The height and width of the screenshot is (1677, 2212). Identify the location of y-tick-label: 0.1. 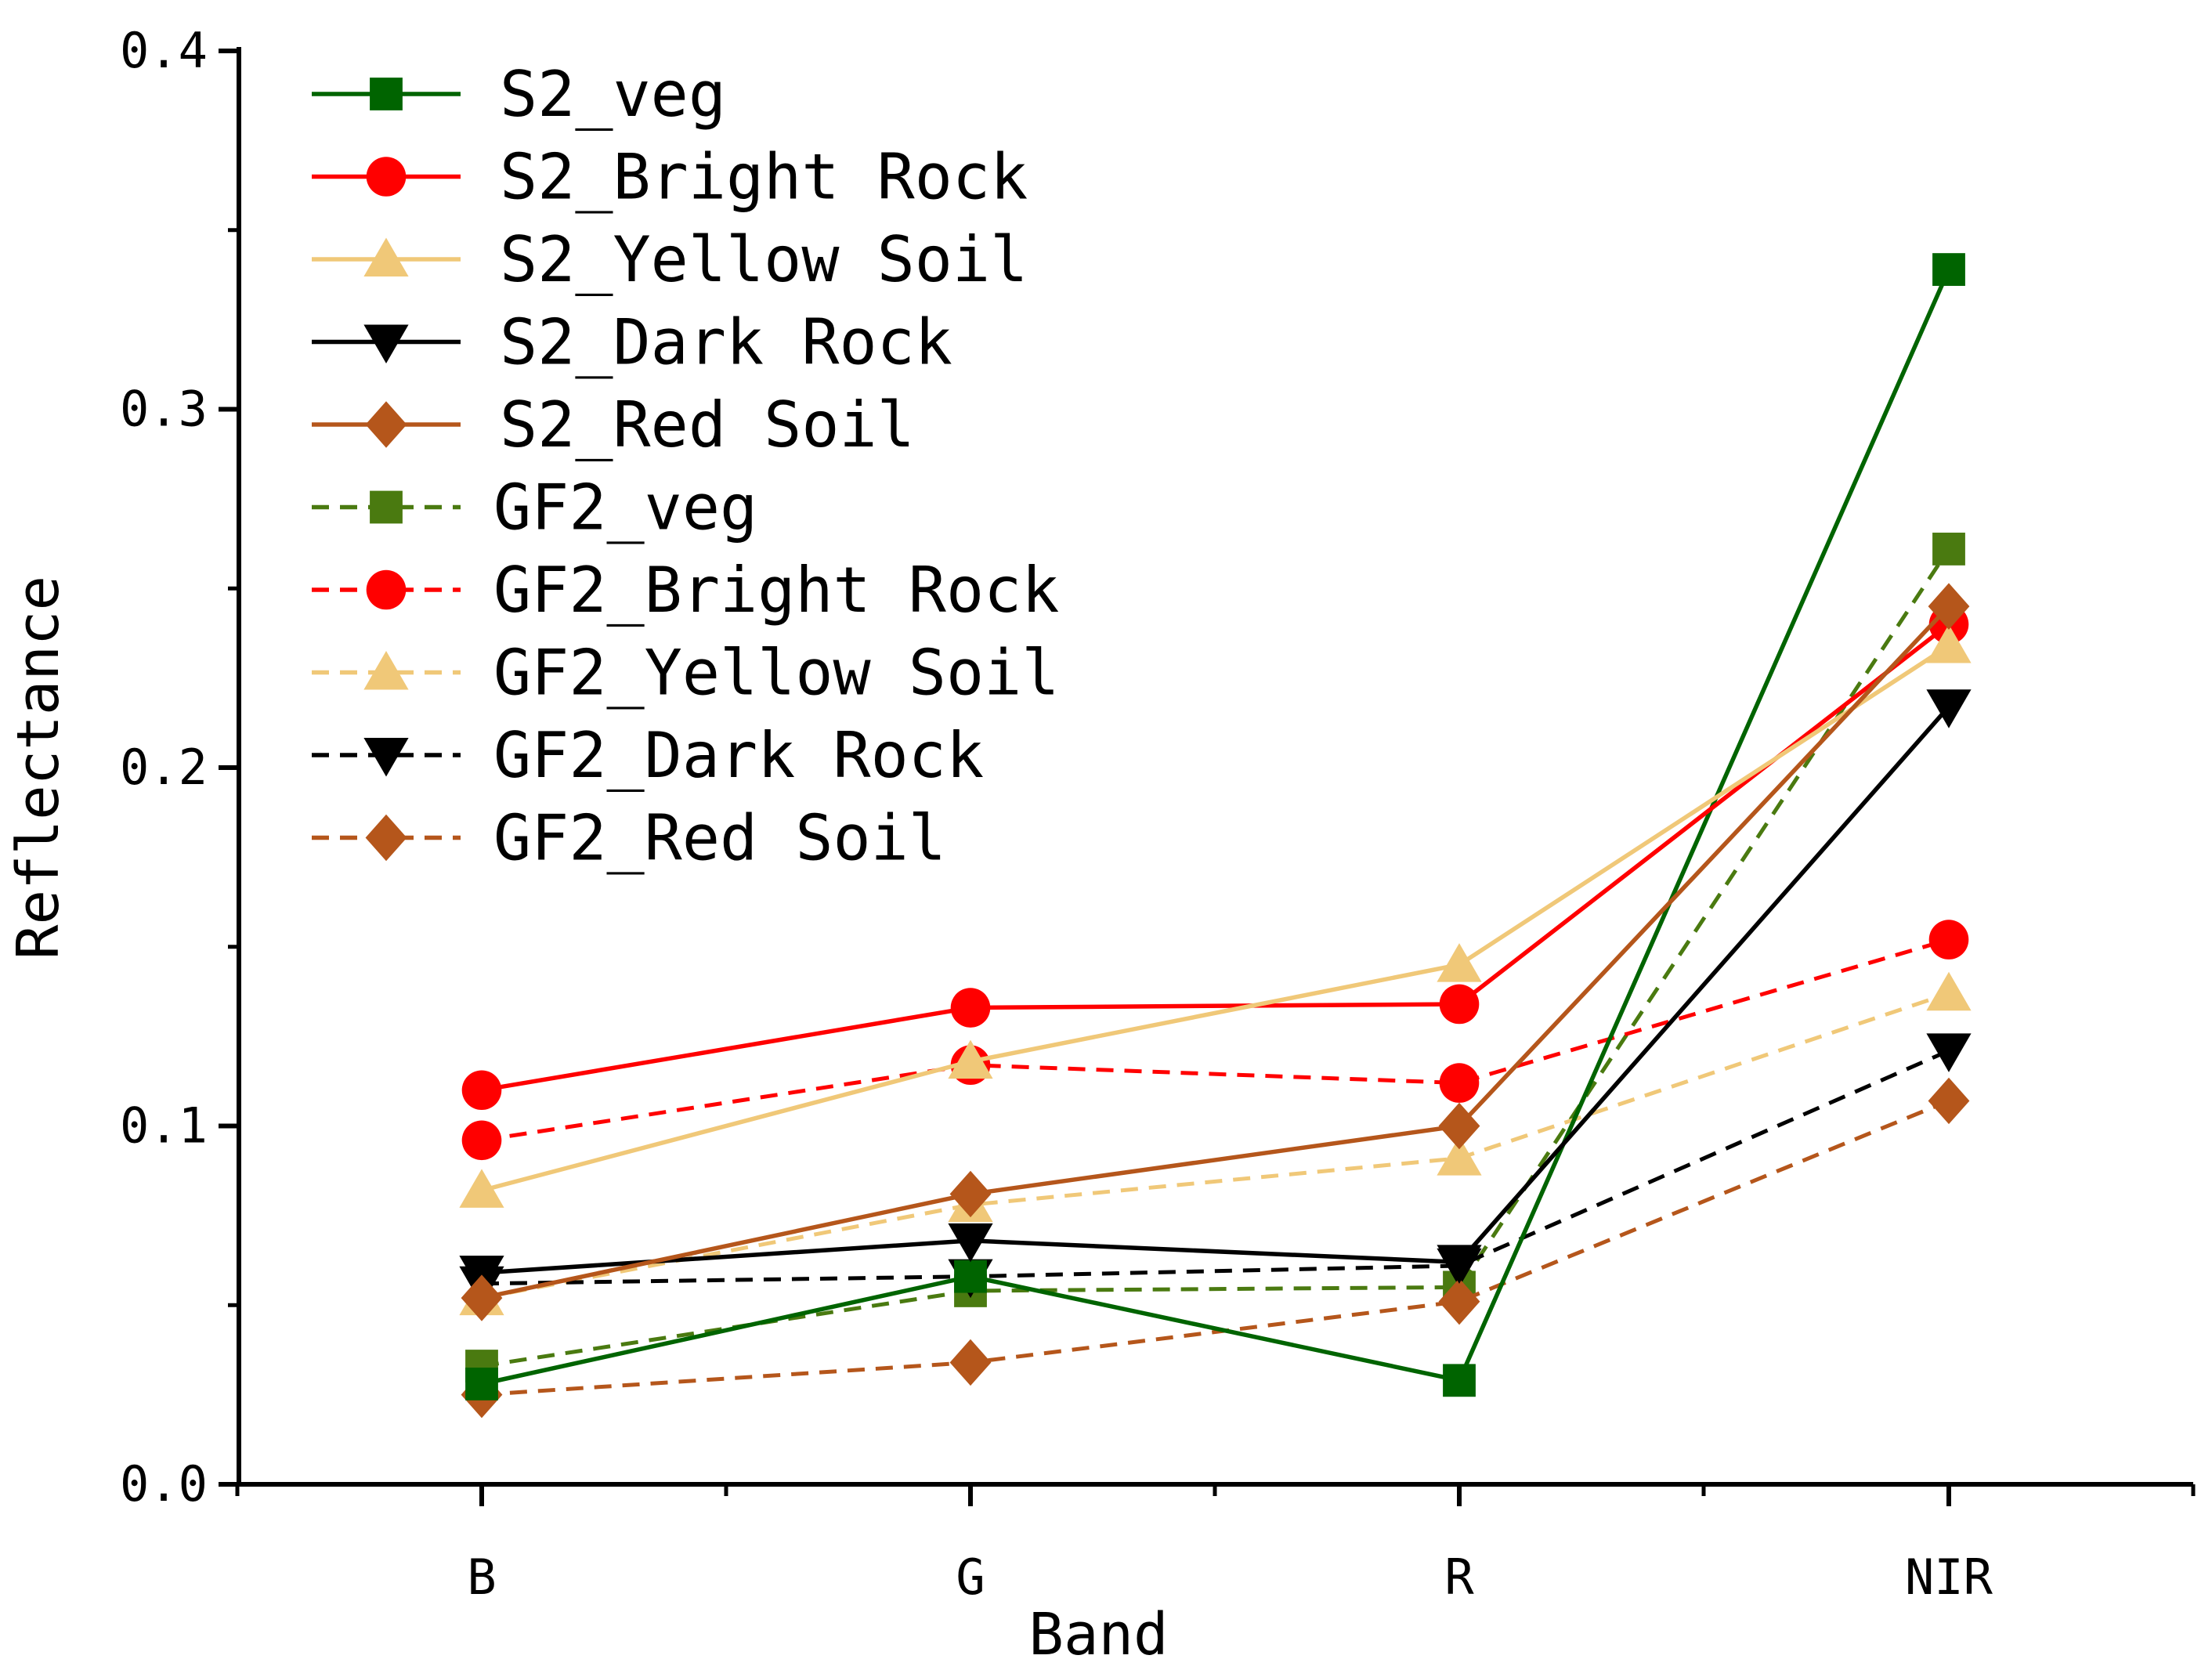
(164, 1126).